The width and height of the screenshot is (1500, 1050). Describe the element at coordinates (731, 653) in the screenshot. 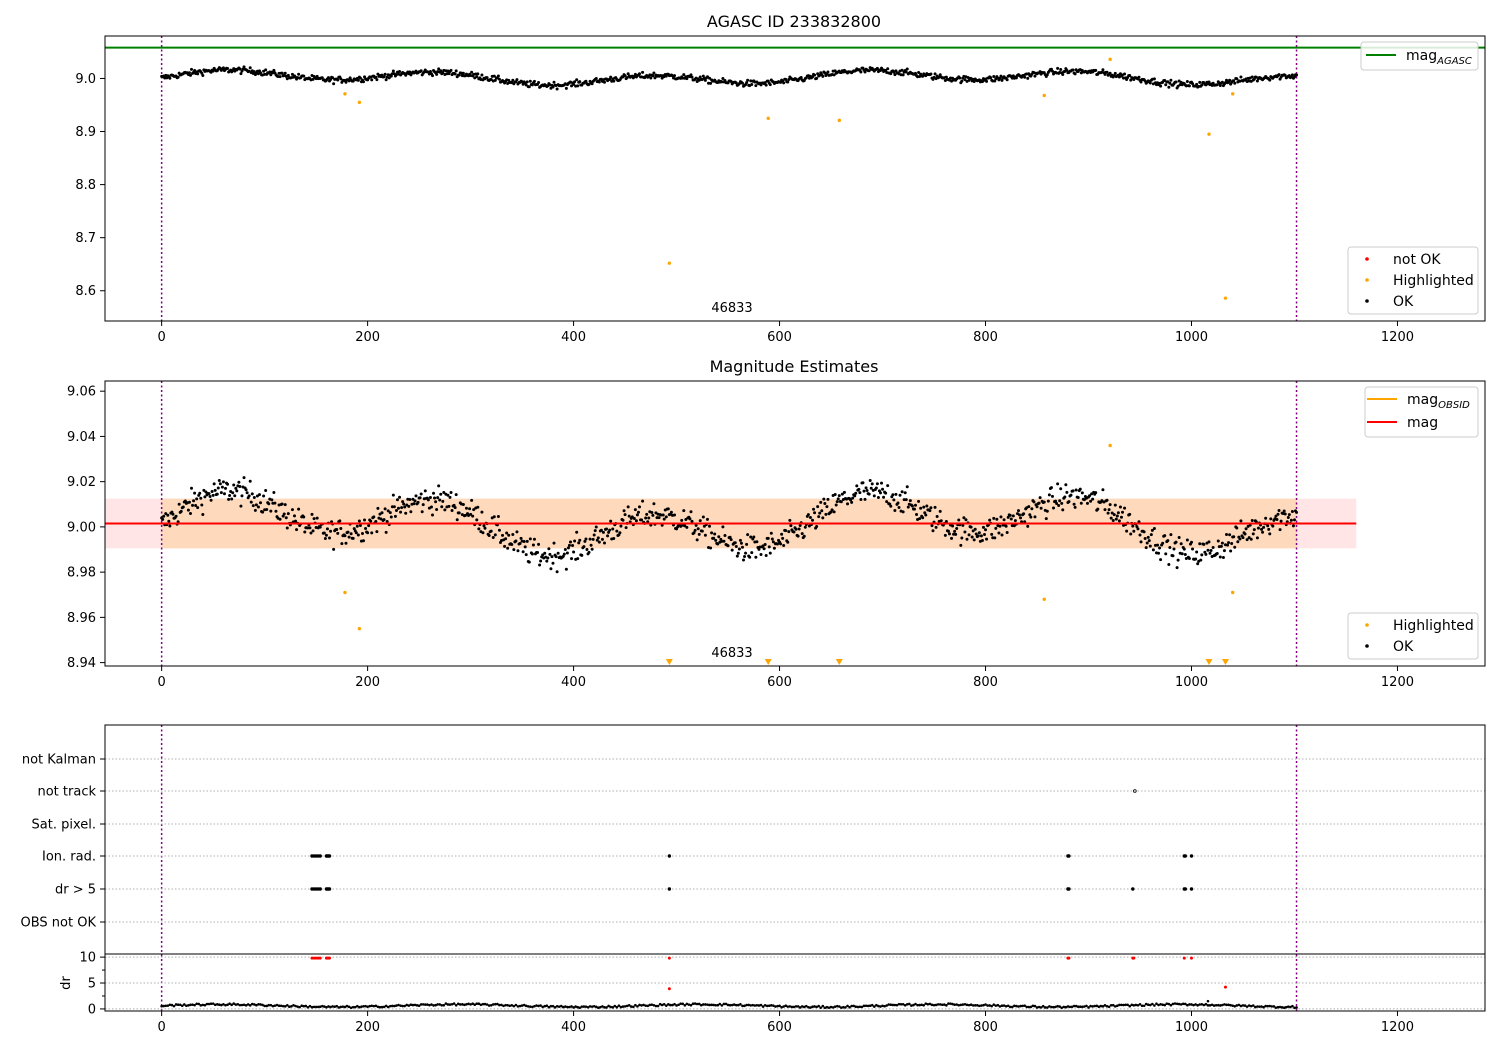

I see `annotation-obsid: 46833` at that location.